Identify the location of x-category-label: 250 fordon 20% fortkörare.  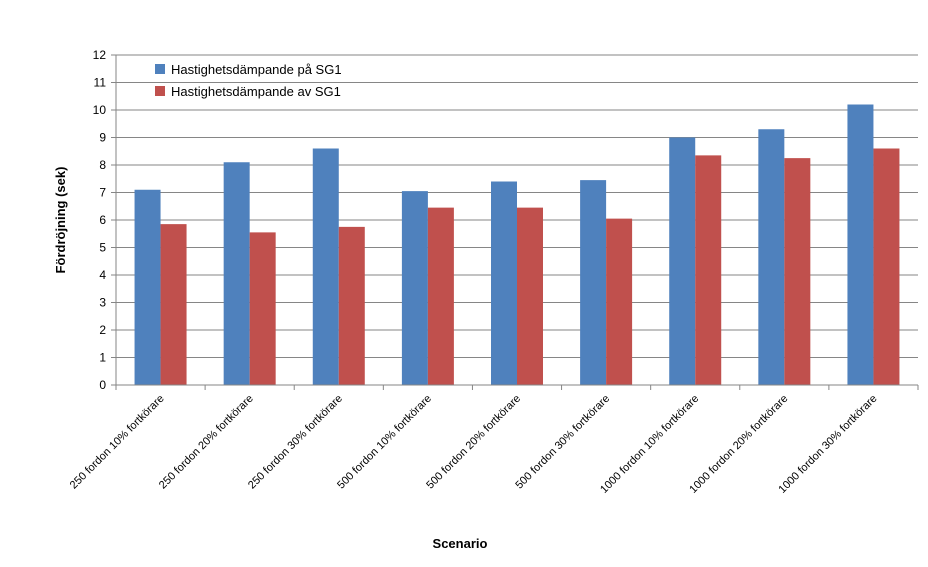
(206, 442).